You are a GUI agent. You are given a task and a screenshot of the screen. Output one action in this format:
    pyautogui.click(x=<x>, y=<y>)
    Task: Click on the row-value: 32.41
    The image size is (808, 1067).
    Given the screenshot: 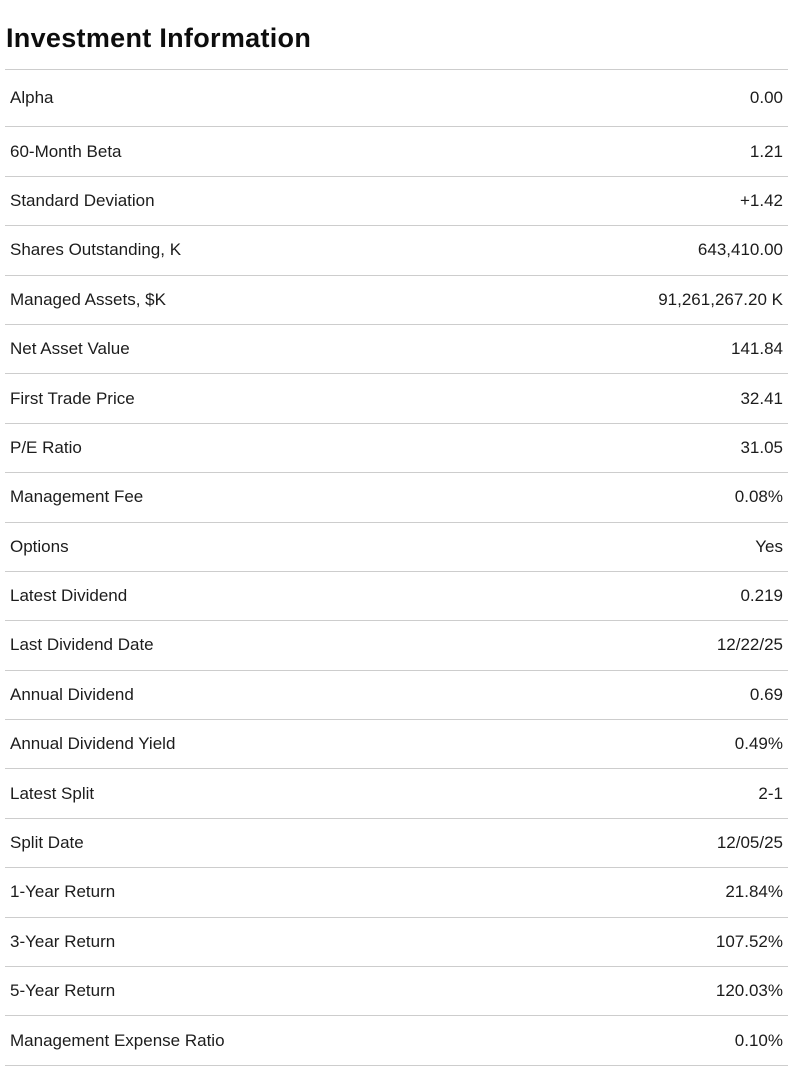 What is the action you would take?
    pyautogui.click(x=761, y=398)
    